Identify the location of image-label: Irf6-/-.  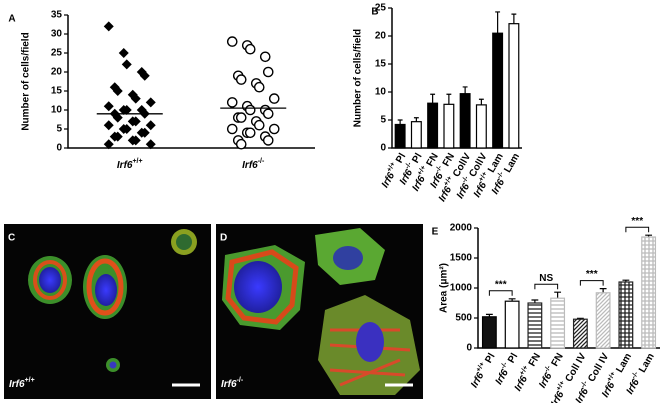
(232, 383).